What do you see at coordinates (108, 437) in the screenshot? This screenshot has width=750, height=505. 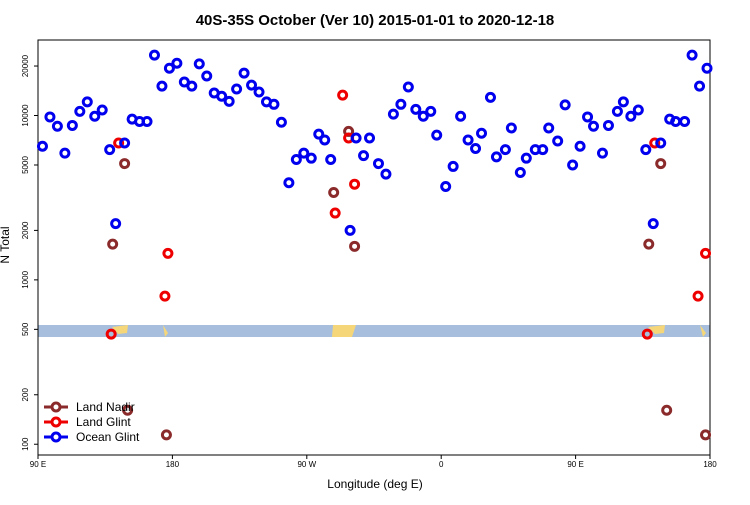 I see `legend-label: Ocean Glint` at bounding box center [108, 437].